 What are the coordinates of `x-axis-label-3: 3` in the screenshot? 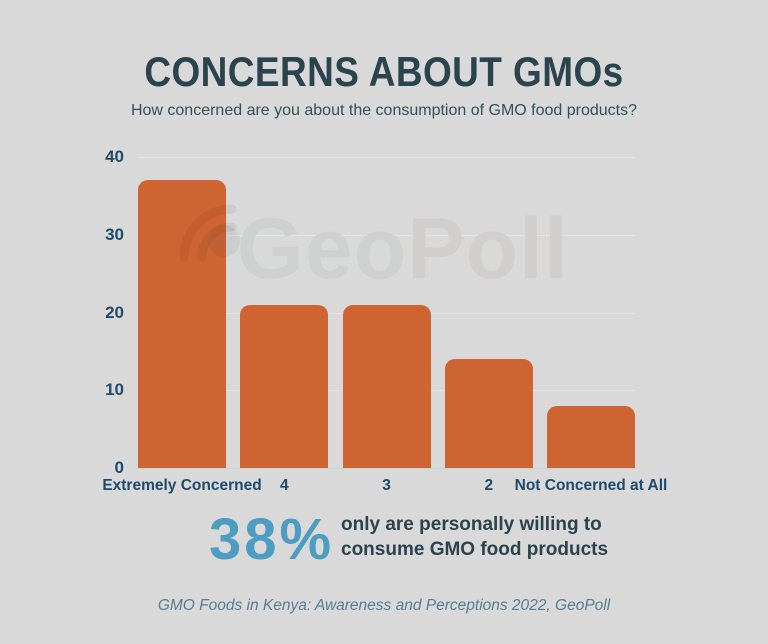 It's located at (386, 485).